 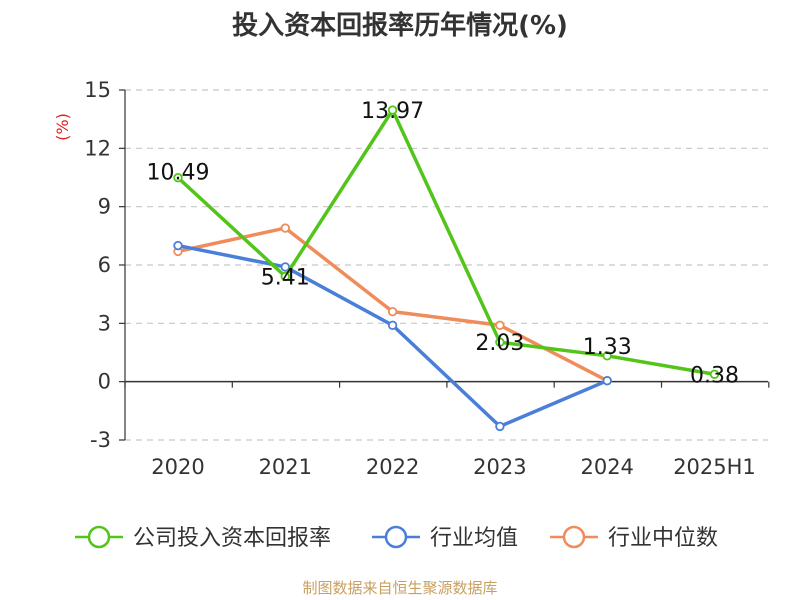 What do you see at coordinates (62, 127) in the screenshot?
I see `y-axis-unit: (%)` at bounding box center [62, 127].